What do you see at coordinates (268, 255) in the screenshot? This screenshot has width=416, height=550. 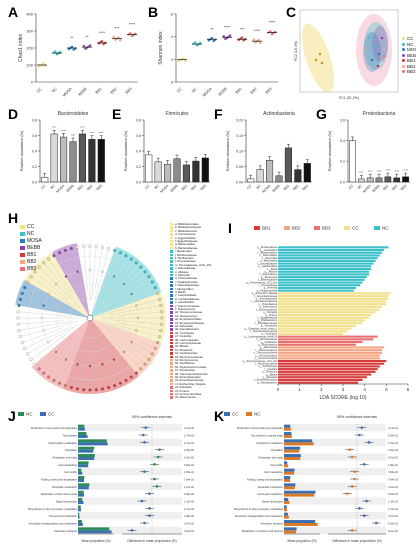 I see `lda-taxon-label: o__Bacteroidales` at bounding box center [268, 255].